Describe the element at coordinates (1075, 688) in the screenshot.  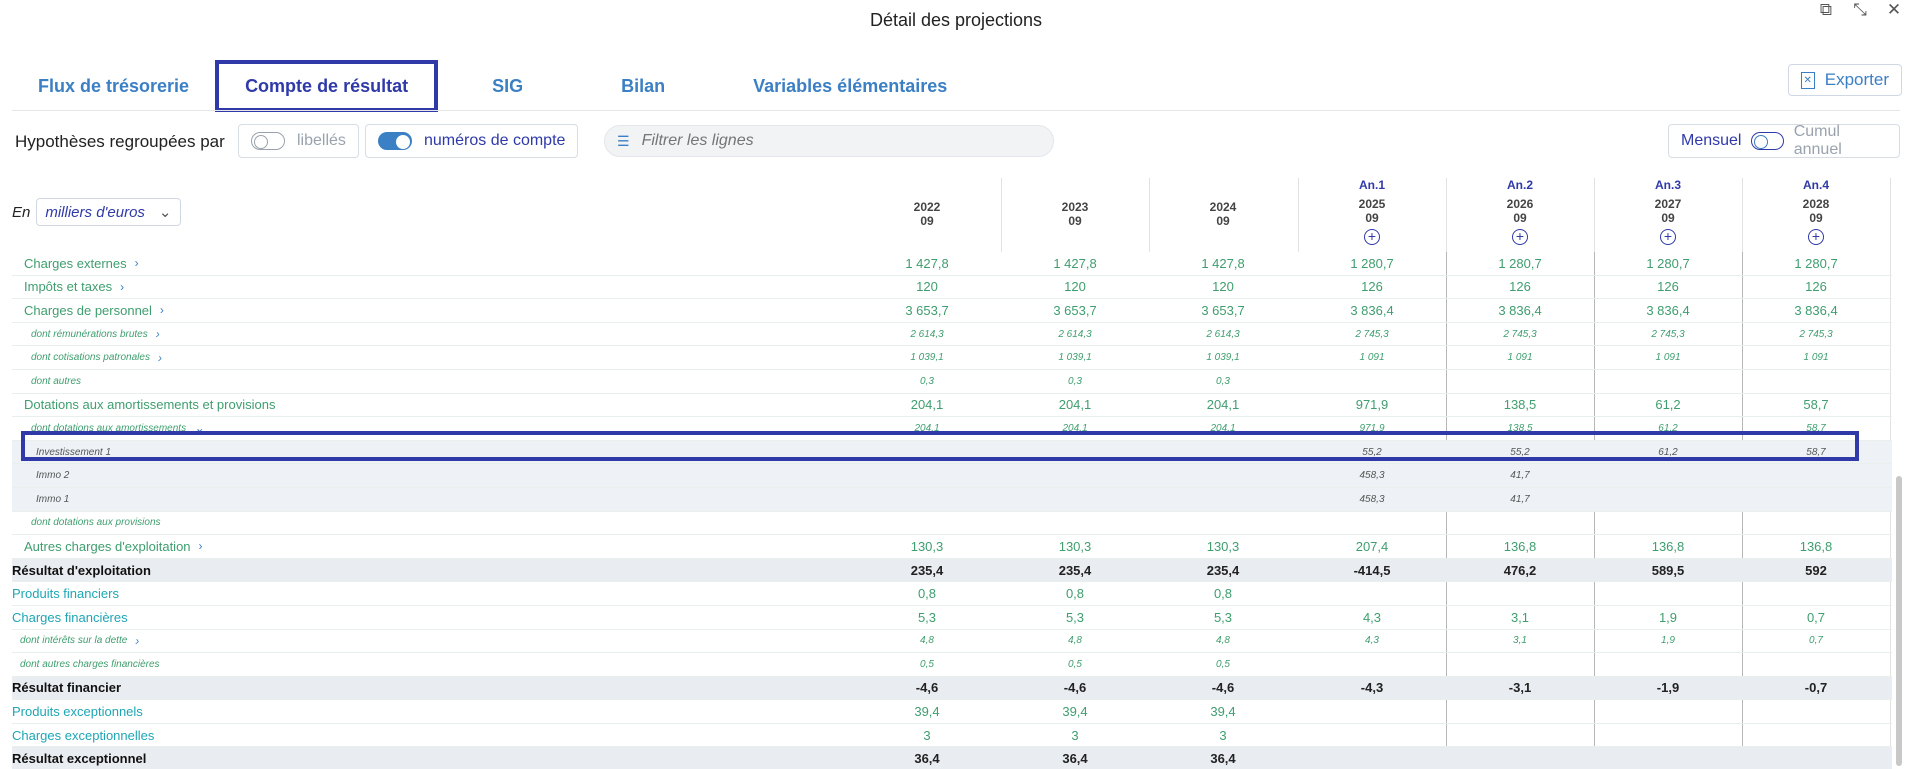
I see `cell-value: -4,6` at that location.